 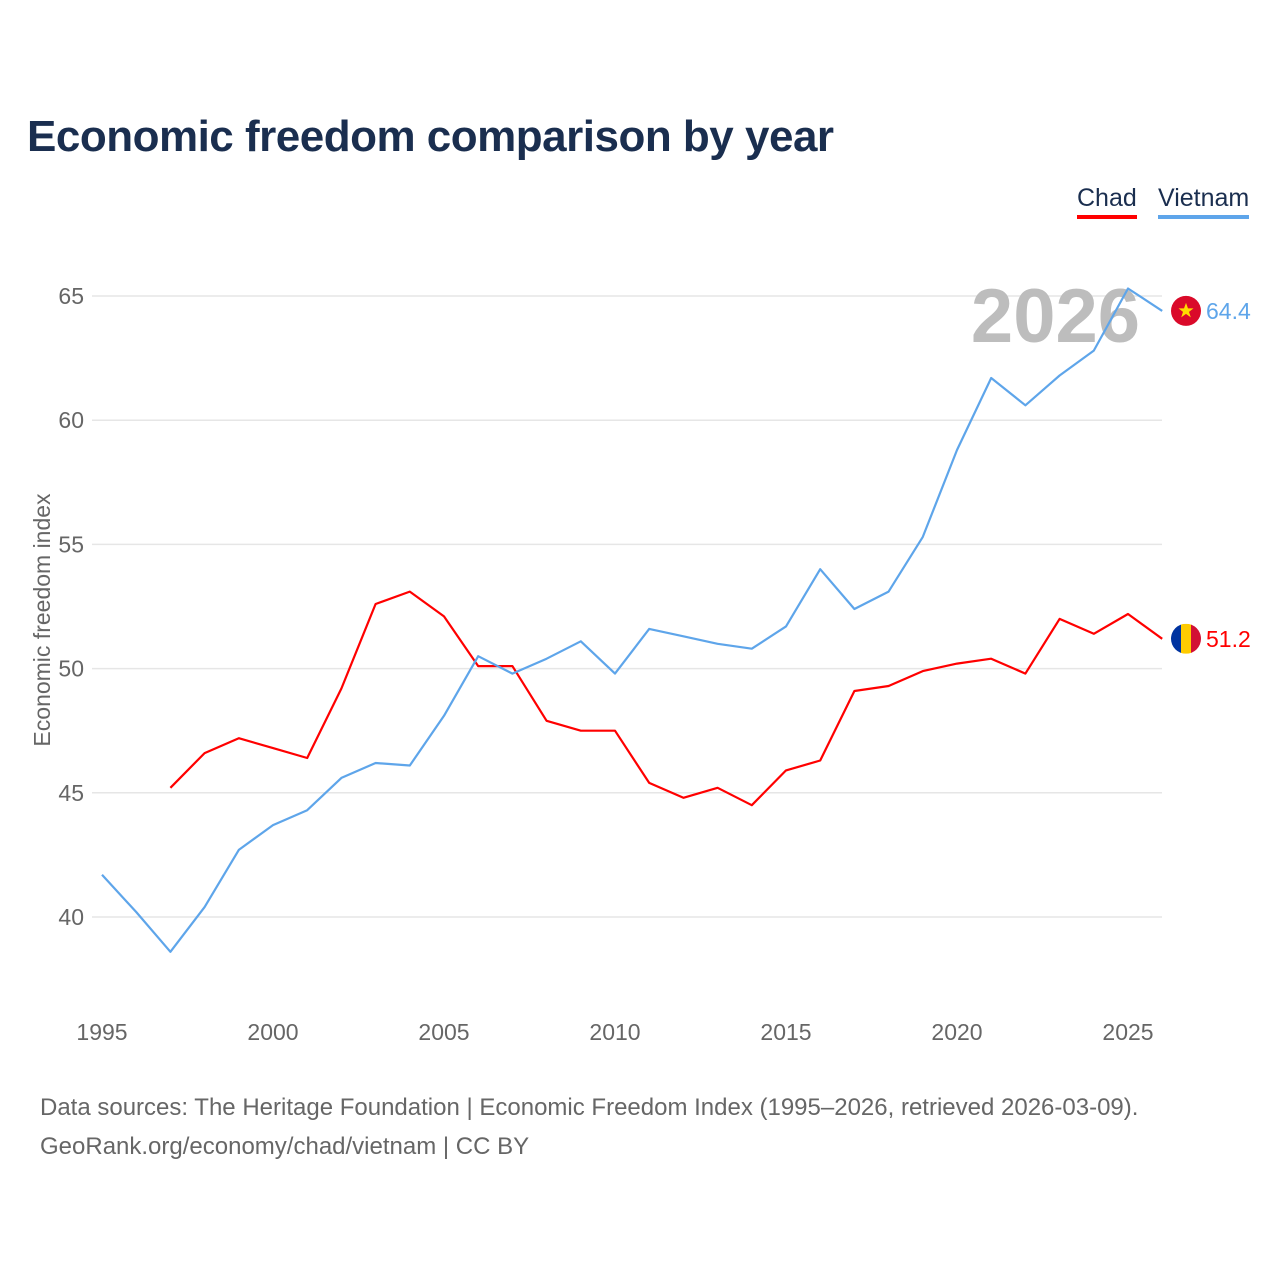 What do you see at coordinates (1228, 639) in the screenshot?
I see `end-value-label: 51.2` at bounding box center [1228, 639].